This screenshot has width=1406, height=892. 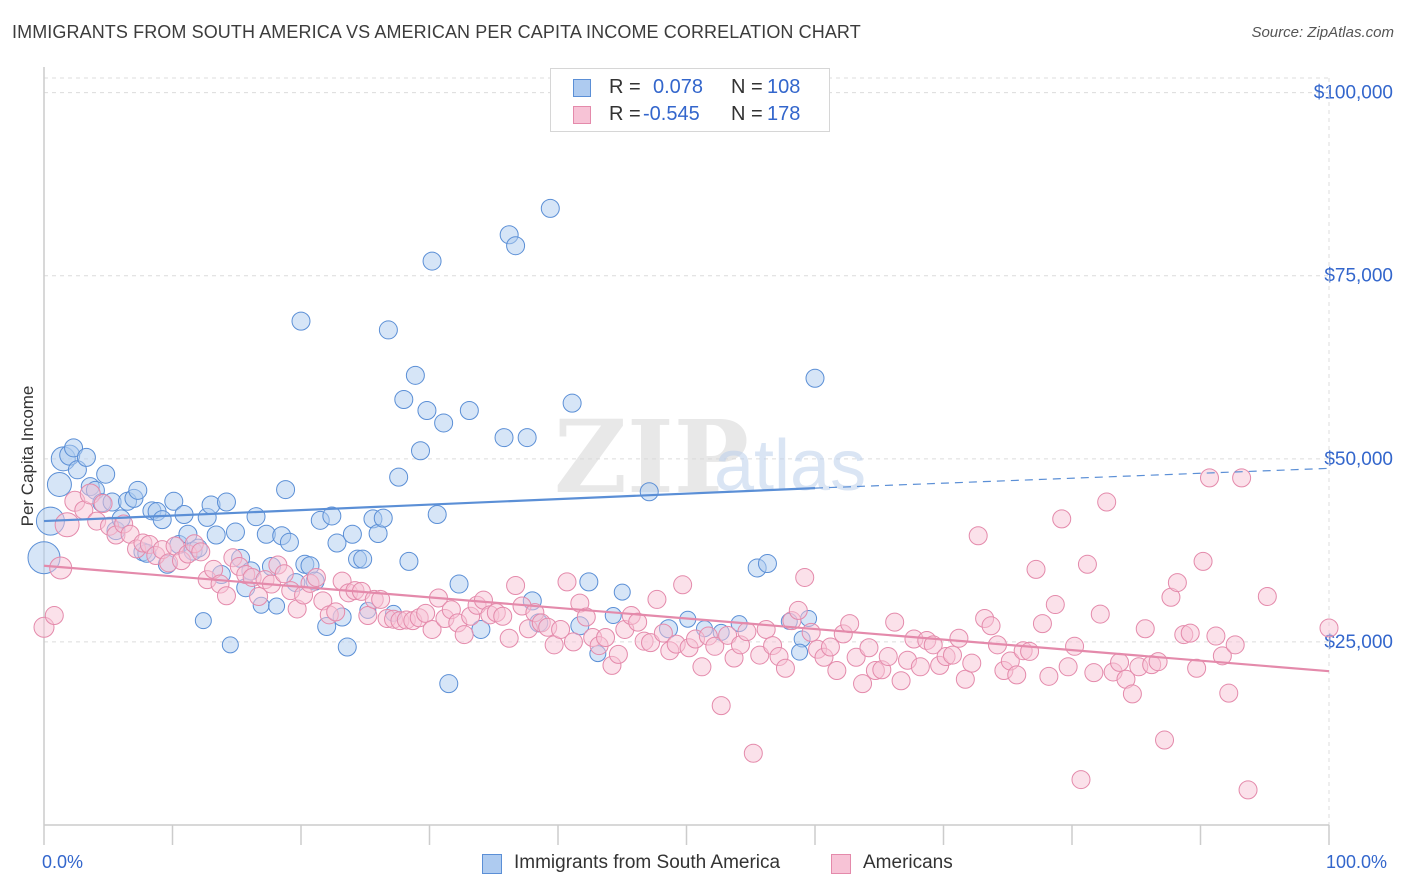 What do you see at coordinates (27, 456) in the screenshot?
I see `y-axis-label: Per Capita Income` at bounding box center [27, 456].